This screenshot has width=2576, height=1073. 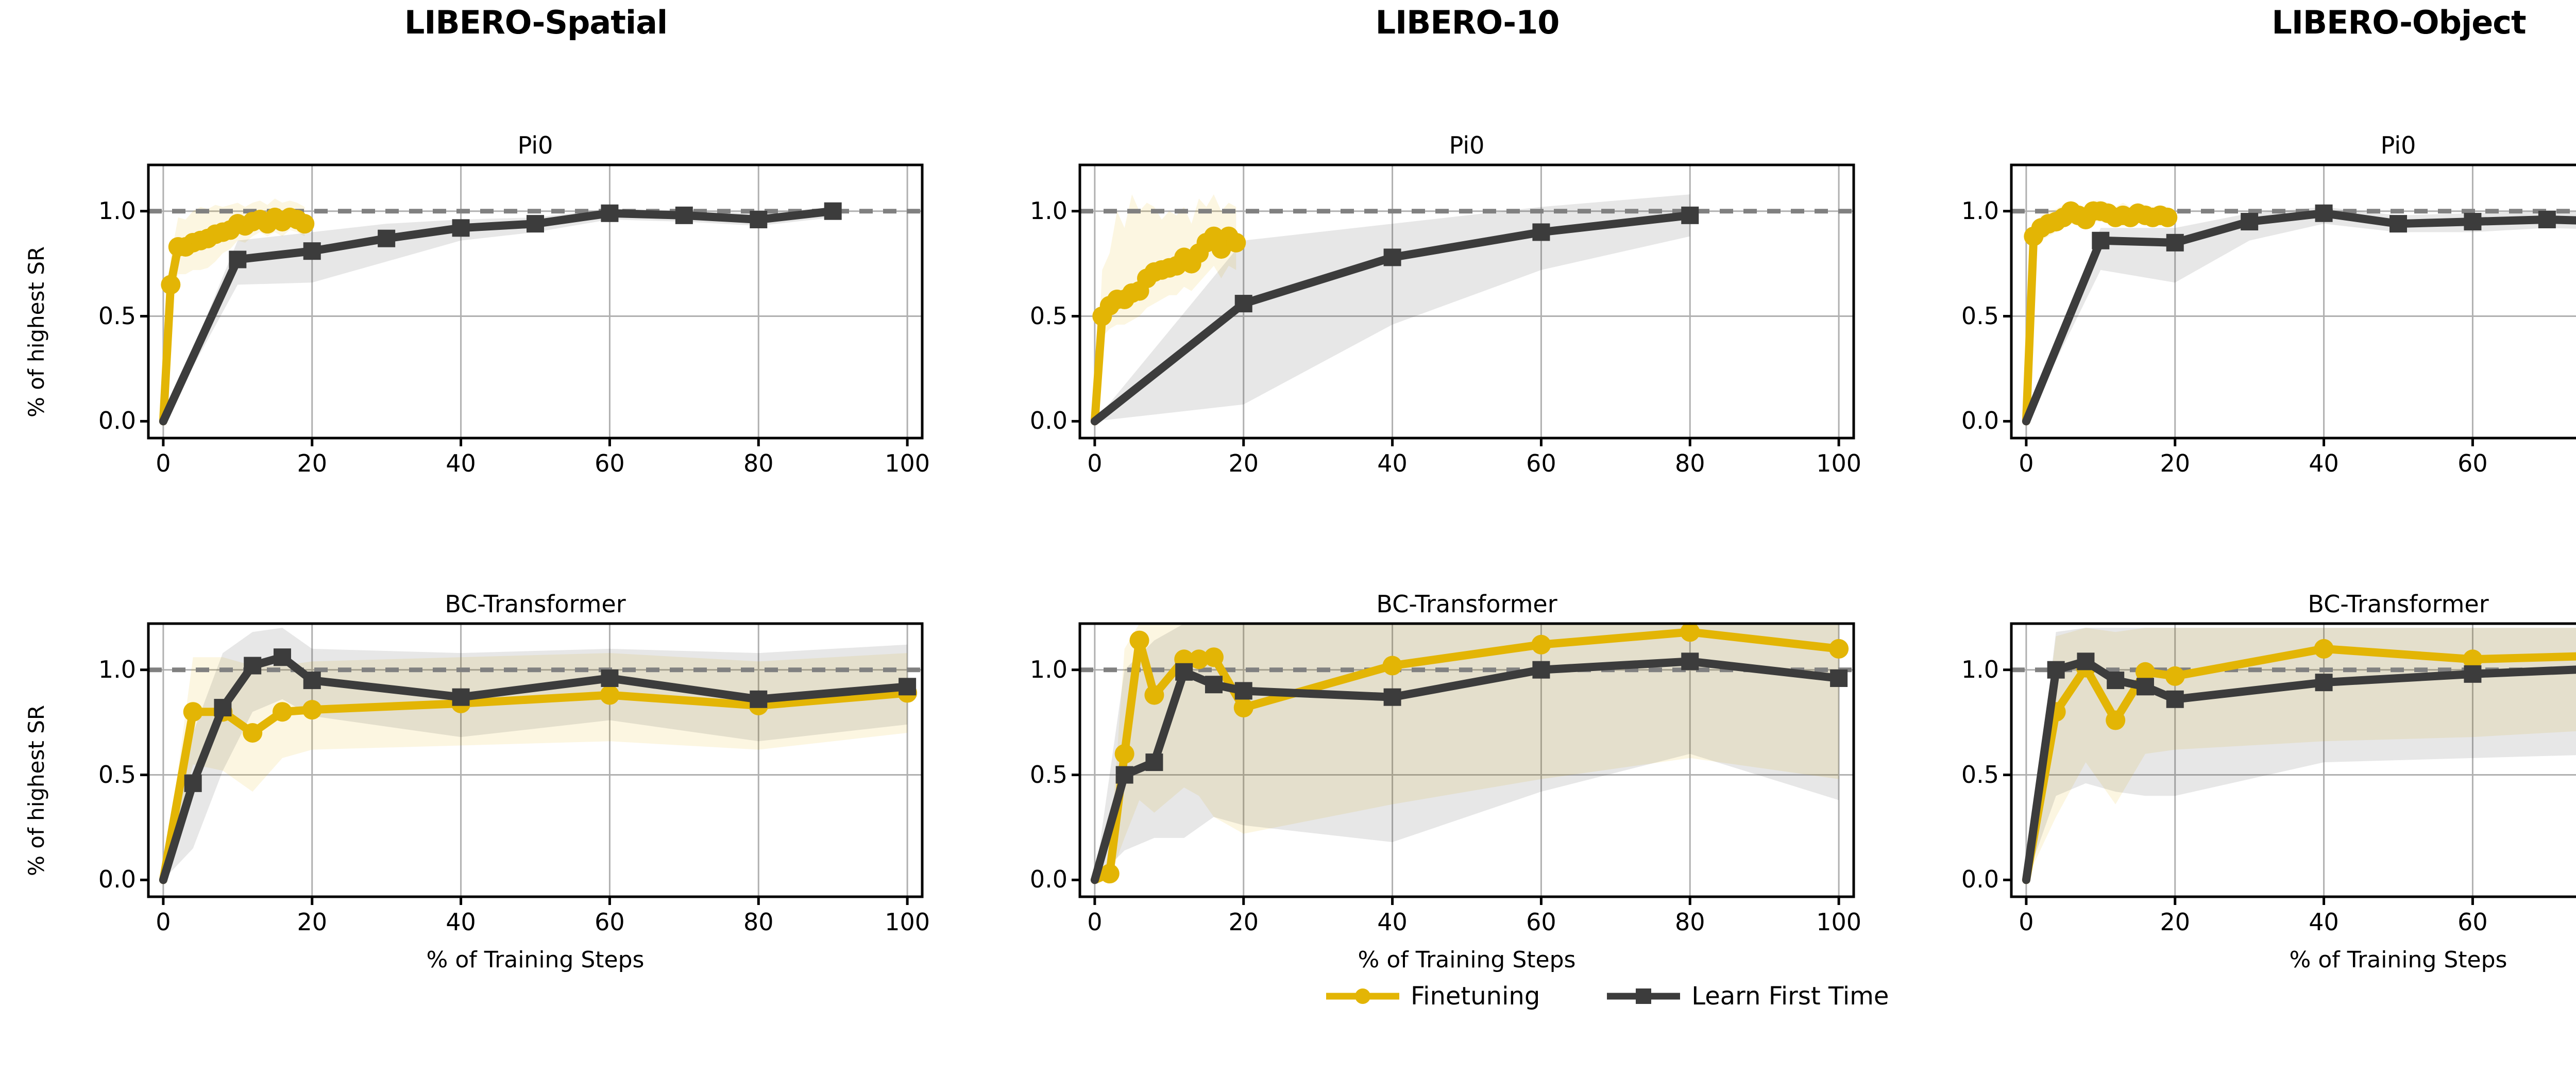 What do you see at coordinates (36, 790) in the screenshot?
I see `y-axis-label-row-bottom: % of highest SR` at bounding box center [36, 790].